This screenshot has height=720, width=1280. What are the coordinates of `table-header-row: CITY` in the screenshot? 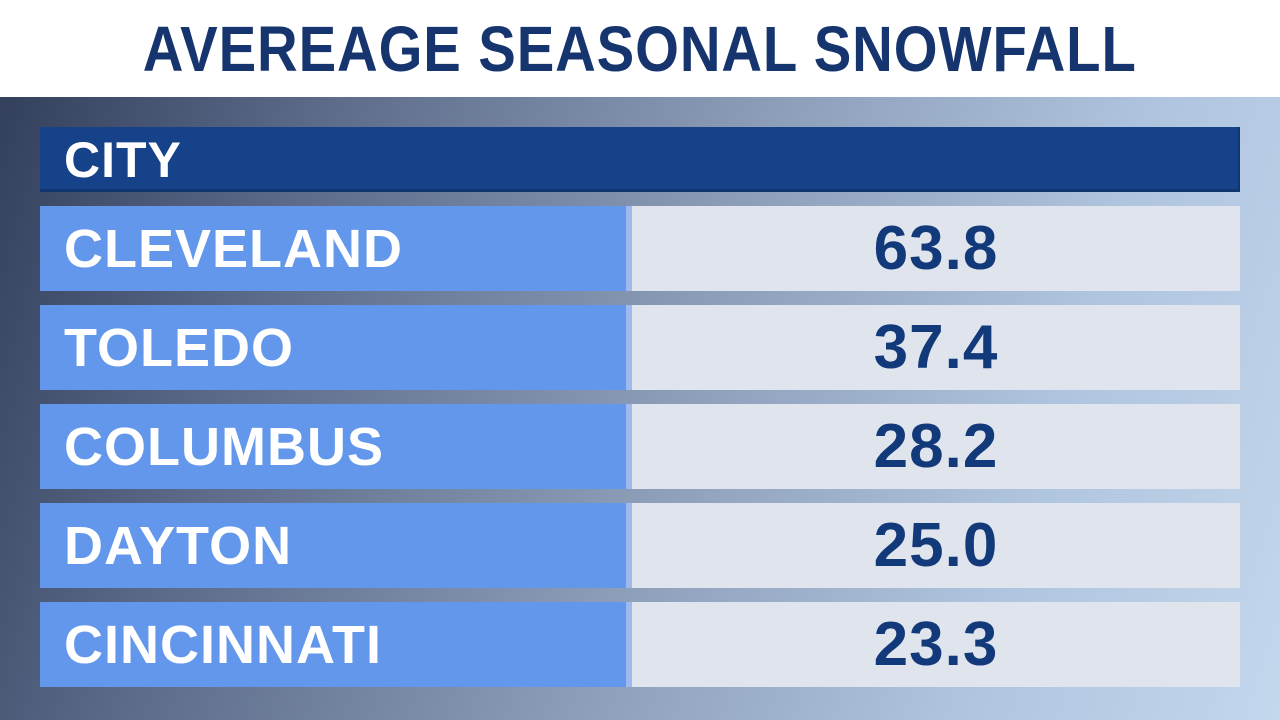 It's located at (640, 159).